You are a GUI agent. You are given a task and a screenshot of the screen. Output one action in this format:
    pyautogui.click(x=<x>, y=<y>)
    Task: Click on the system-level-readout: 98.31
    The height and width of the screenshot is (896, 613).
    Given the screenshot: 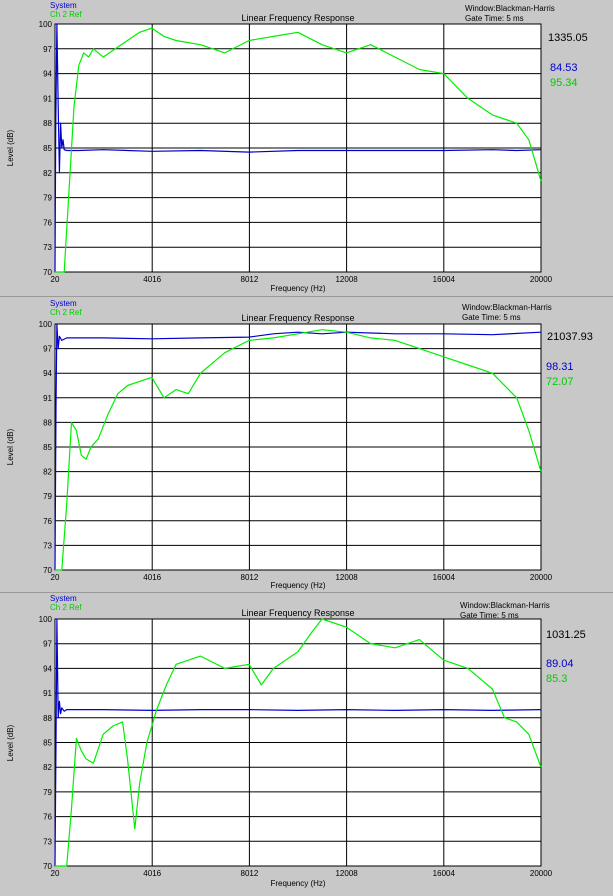 What is the action you would take?
    pyautogui.click(x=560, y=367)
    